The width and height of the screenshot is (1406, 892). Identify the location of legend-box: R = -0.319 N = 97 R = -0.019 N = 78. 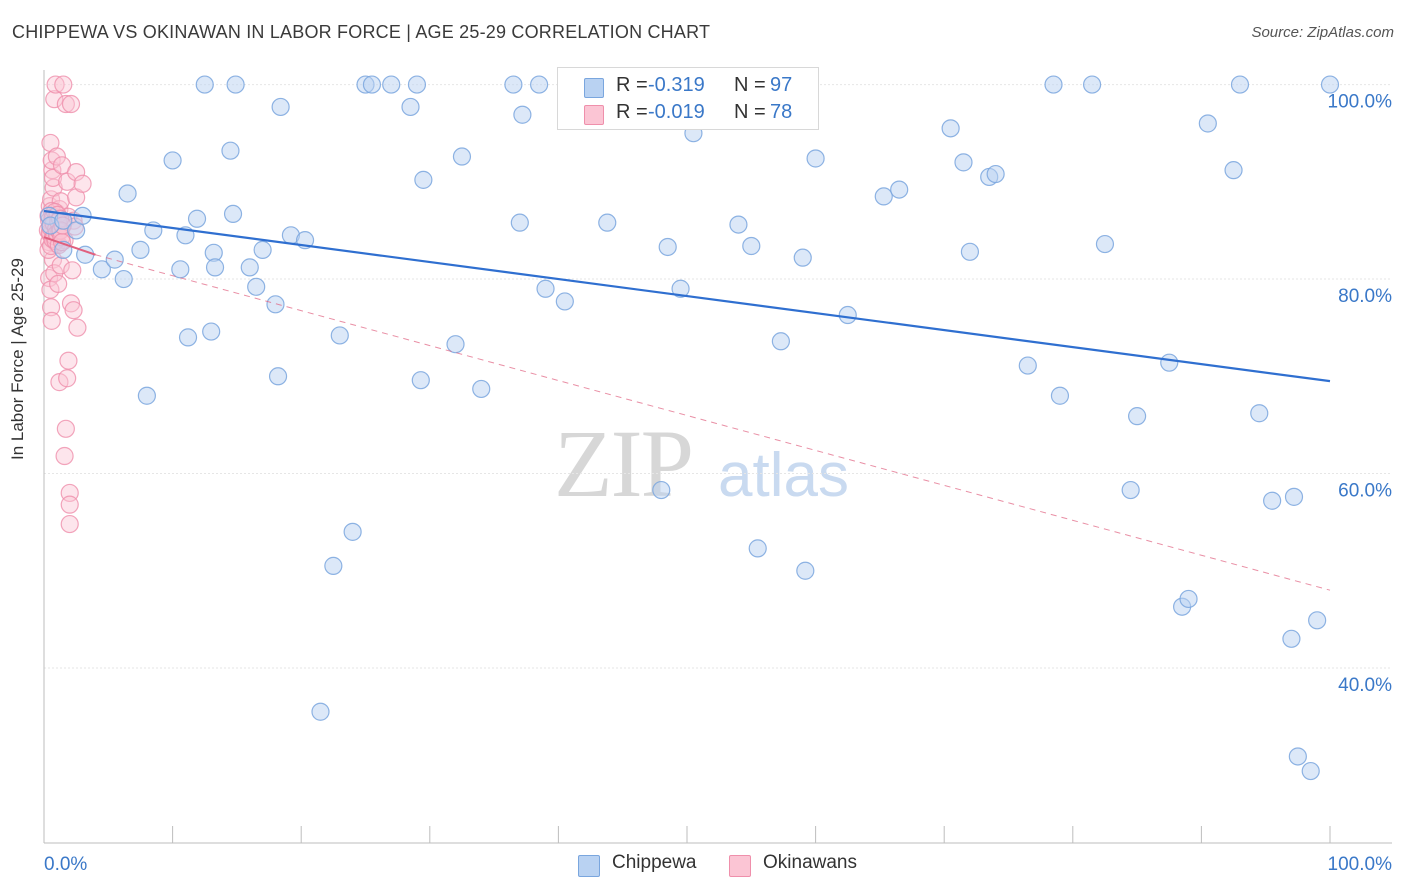
(688, 98).